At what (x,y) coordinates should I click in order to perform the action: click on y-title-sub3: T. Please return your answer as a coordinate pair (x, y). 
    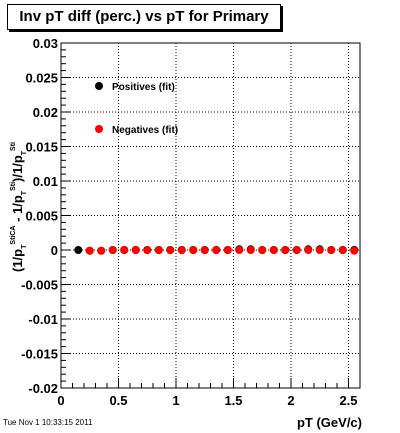
    Looking at the image, I should click on (24, 152).